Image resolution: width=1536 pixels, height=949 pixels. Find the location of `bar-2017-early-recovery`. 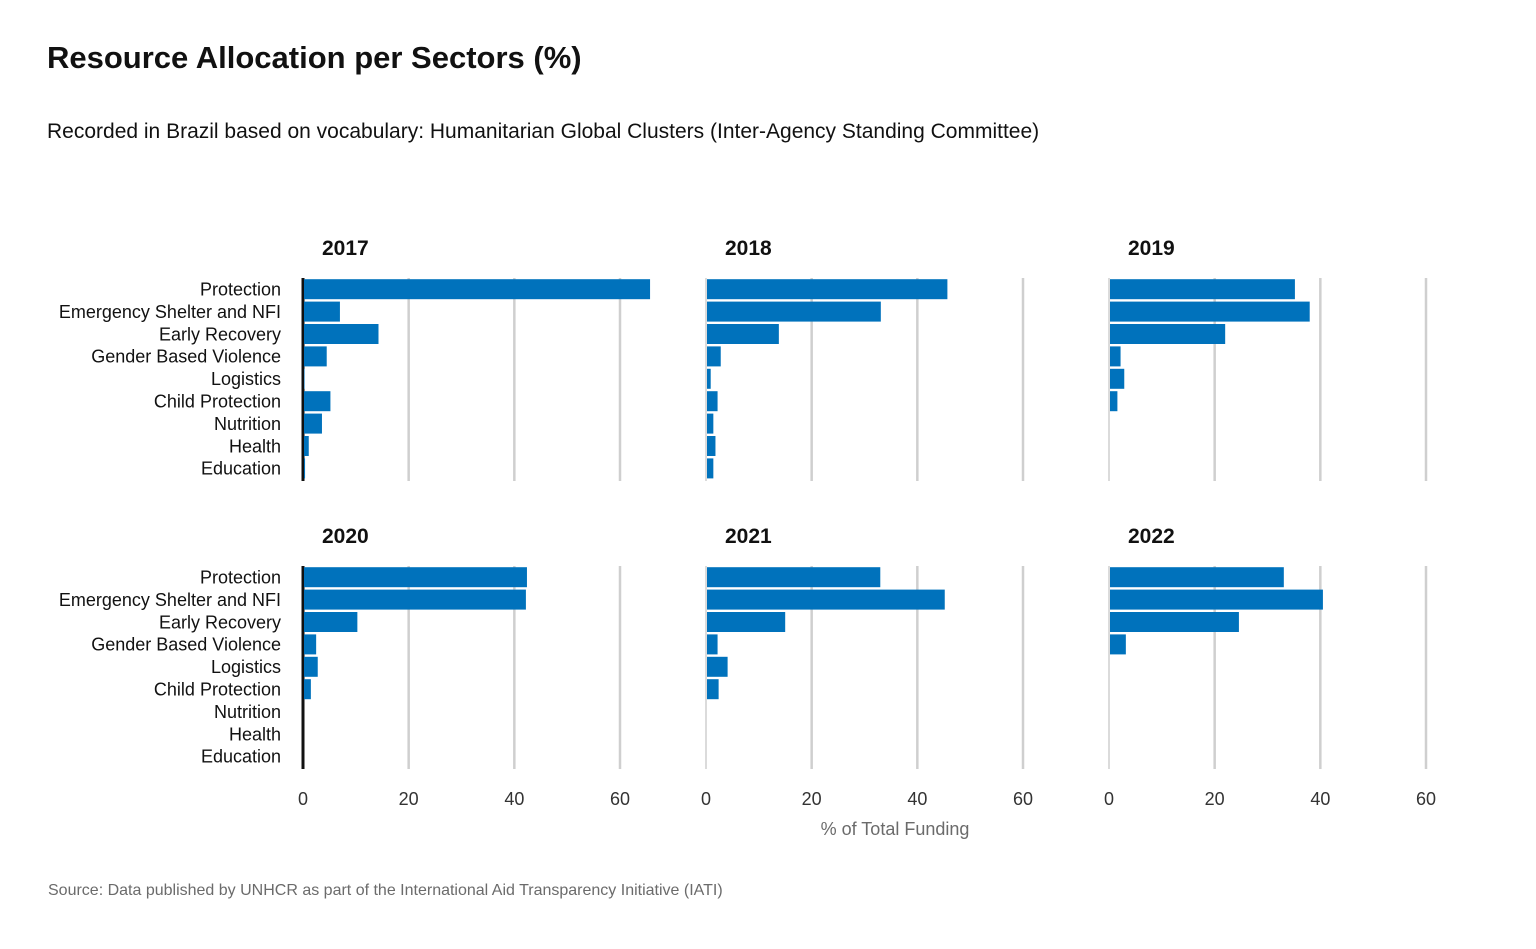

bar-2017-early-recovery is located at coordinates (341, 334).